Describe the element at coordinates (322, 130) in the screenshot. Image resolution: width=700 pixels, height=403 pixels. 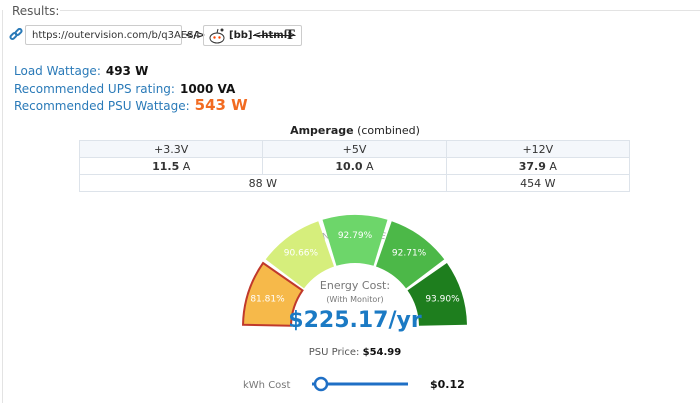
I see `amperage-title-bold: Amperage` at that location.